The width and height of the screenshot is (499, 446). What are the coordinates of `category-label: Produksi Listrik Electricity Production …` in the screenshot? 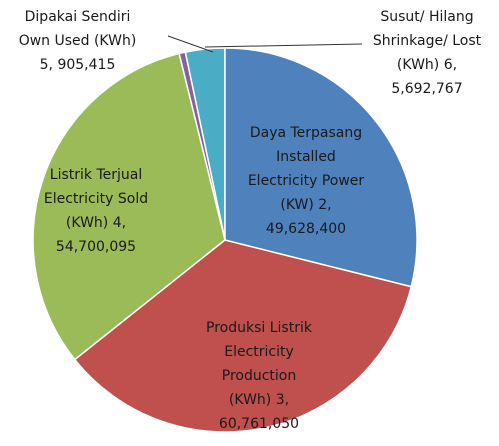 It's located at (259, 364).